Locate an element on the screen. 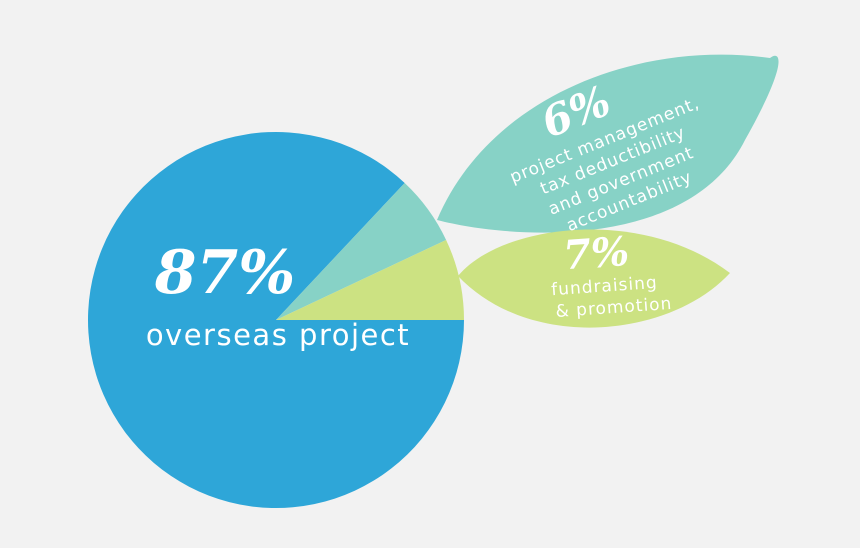 The height and width of the screenshot is (548, 860). value-label-fundraising: 7% is located at coordinates (596, 253).